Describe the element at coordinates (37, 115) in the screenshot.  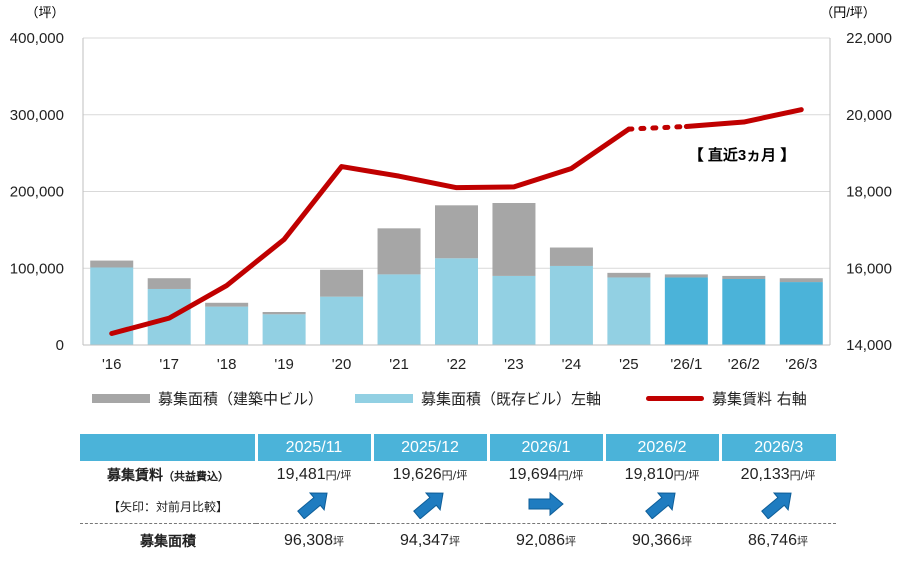
I see `left-tick-label: 300,000` at that location.